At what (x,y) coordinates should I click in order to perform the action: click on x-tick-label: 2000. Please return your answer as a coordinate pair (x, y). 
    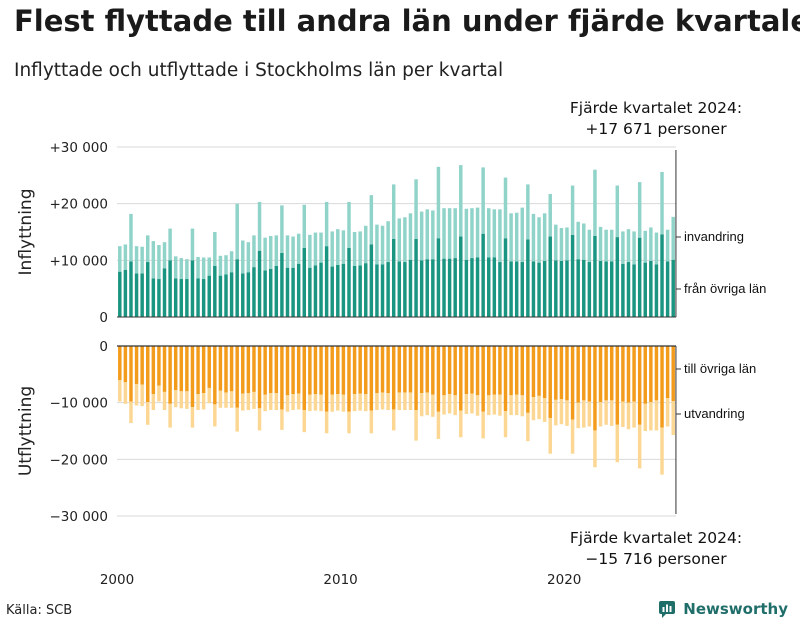
    Looking at the image, I should click on (117, 580).